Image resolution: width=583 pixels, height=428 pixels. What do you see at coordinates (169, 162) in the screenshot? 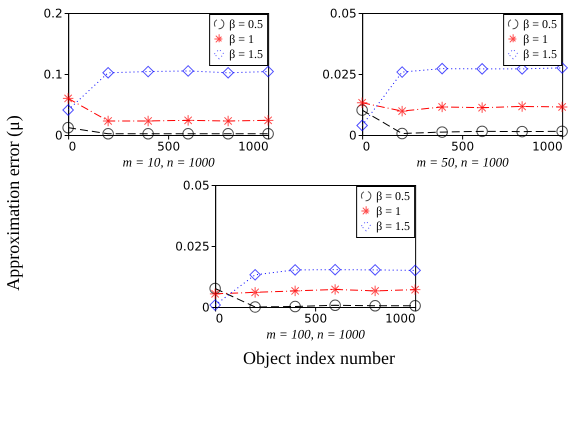
I see `x-axis-title: m = 10, n = 1000` at bounding box center [169, 162].